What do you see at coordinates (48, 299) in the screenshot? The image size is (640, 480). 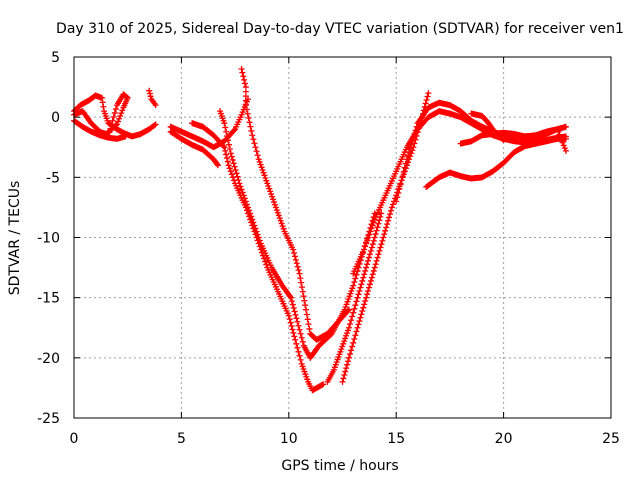 I see `y-tick-label: -15` at bounding box center [48, 299].